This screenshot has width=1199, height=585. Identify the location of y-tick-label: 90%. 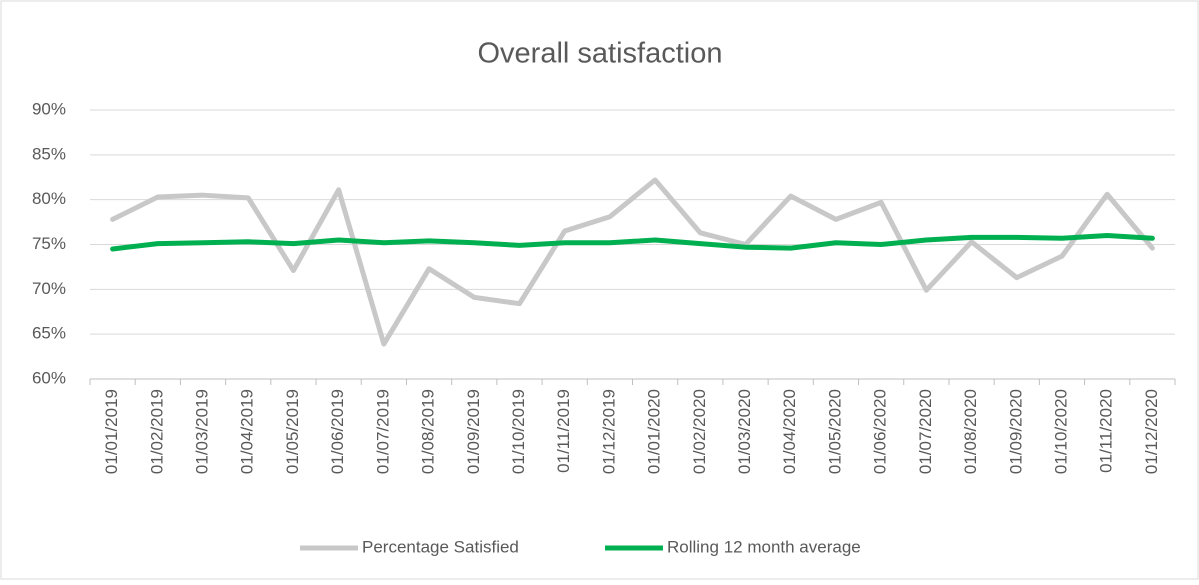
(49, 108).